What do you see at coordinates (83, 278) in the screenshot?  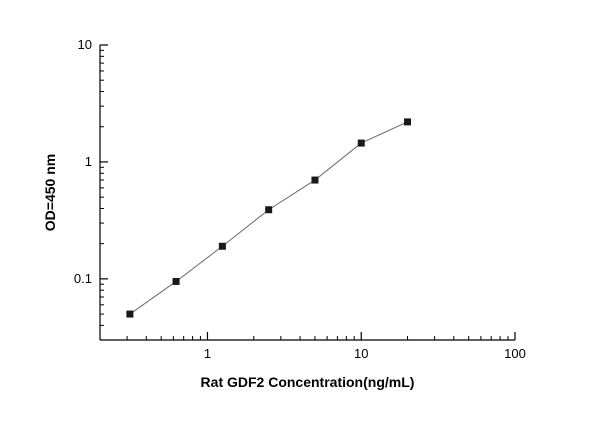 I see `y-tick-label: 0.1` at bounding box center [83, 278].